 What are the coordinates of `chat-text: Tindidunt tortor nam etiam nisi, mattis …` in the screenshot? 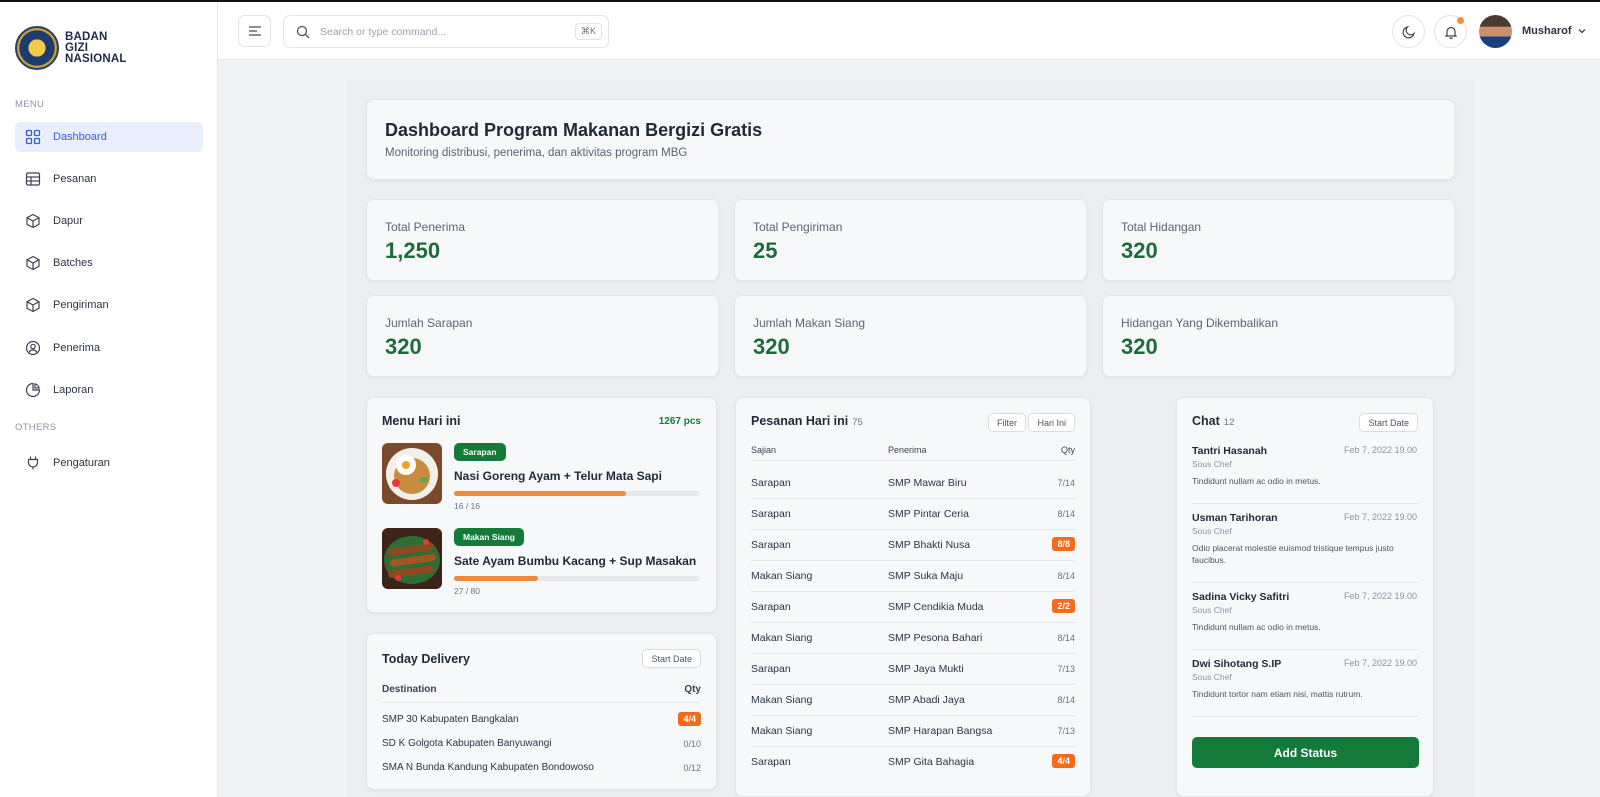 It's located at (1277, 694).